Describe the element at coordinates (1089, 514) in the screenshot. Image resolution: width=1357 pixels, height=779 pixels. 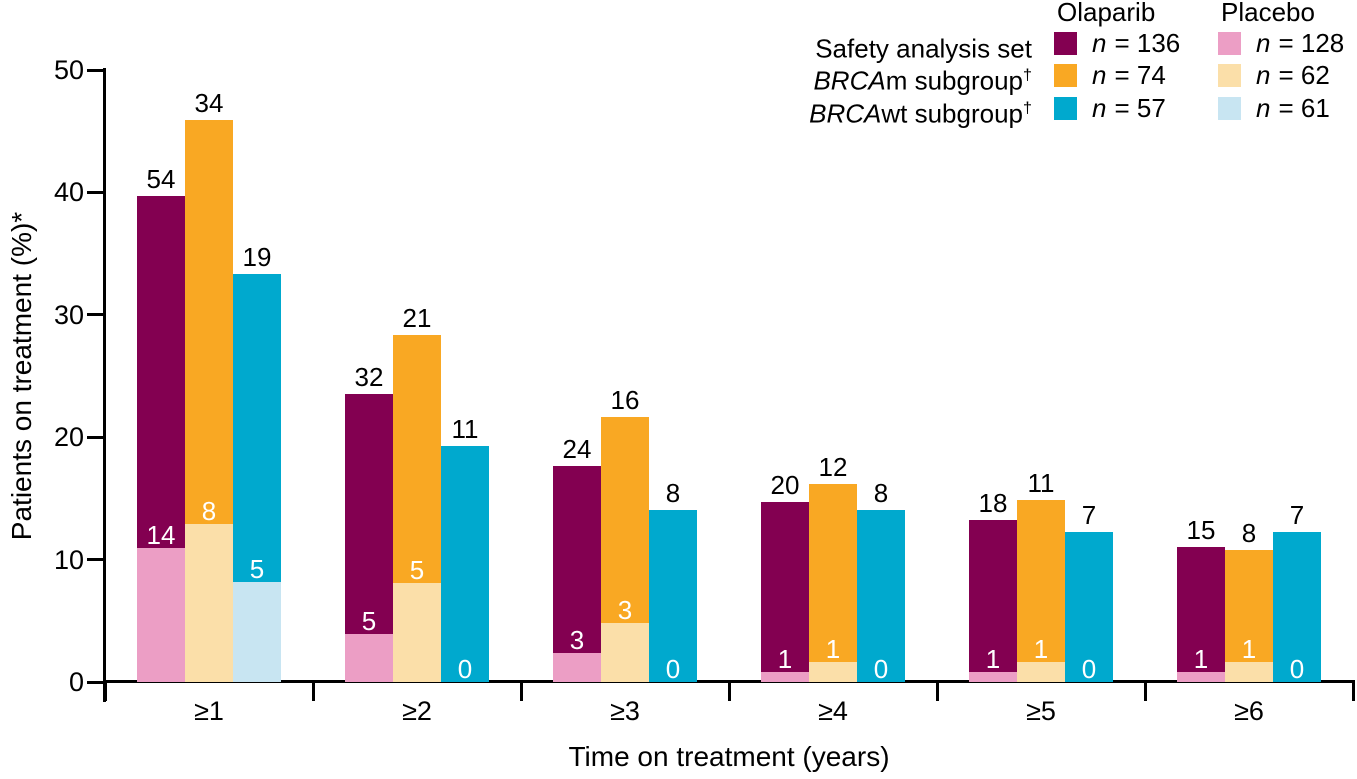
I see `count-label-olaparib-brcawt-ge5: 7` at that location.